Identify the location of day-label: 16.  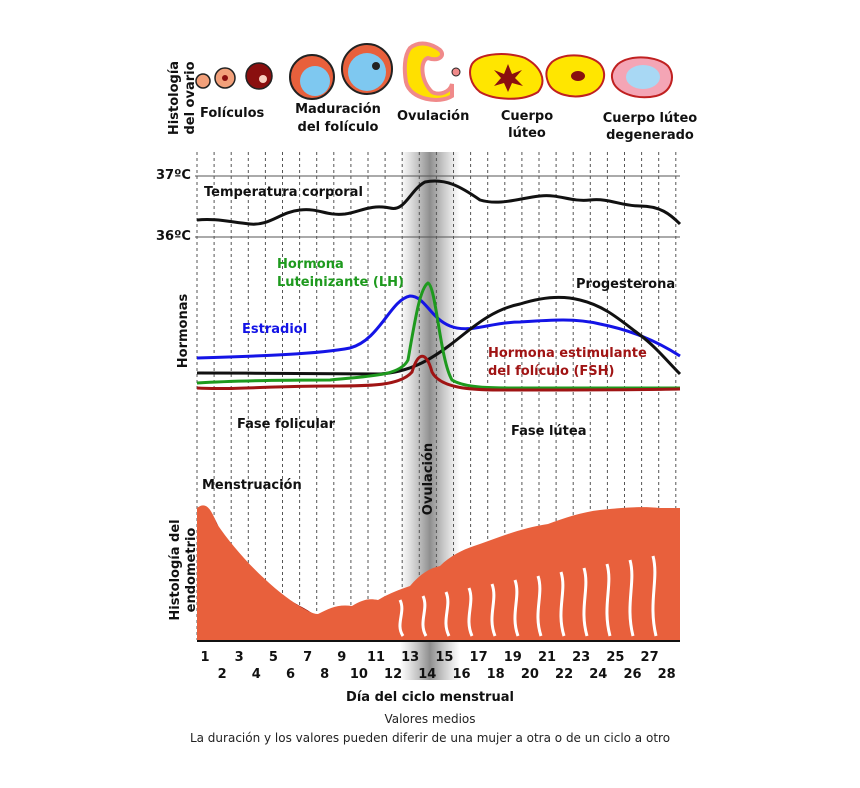
(461, 674).